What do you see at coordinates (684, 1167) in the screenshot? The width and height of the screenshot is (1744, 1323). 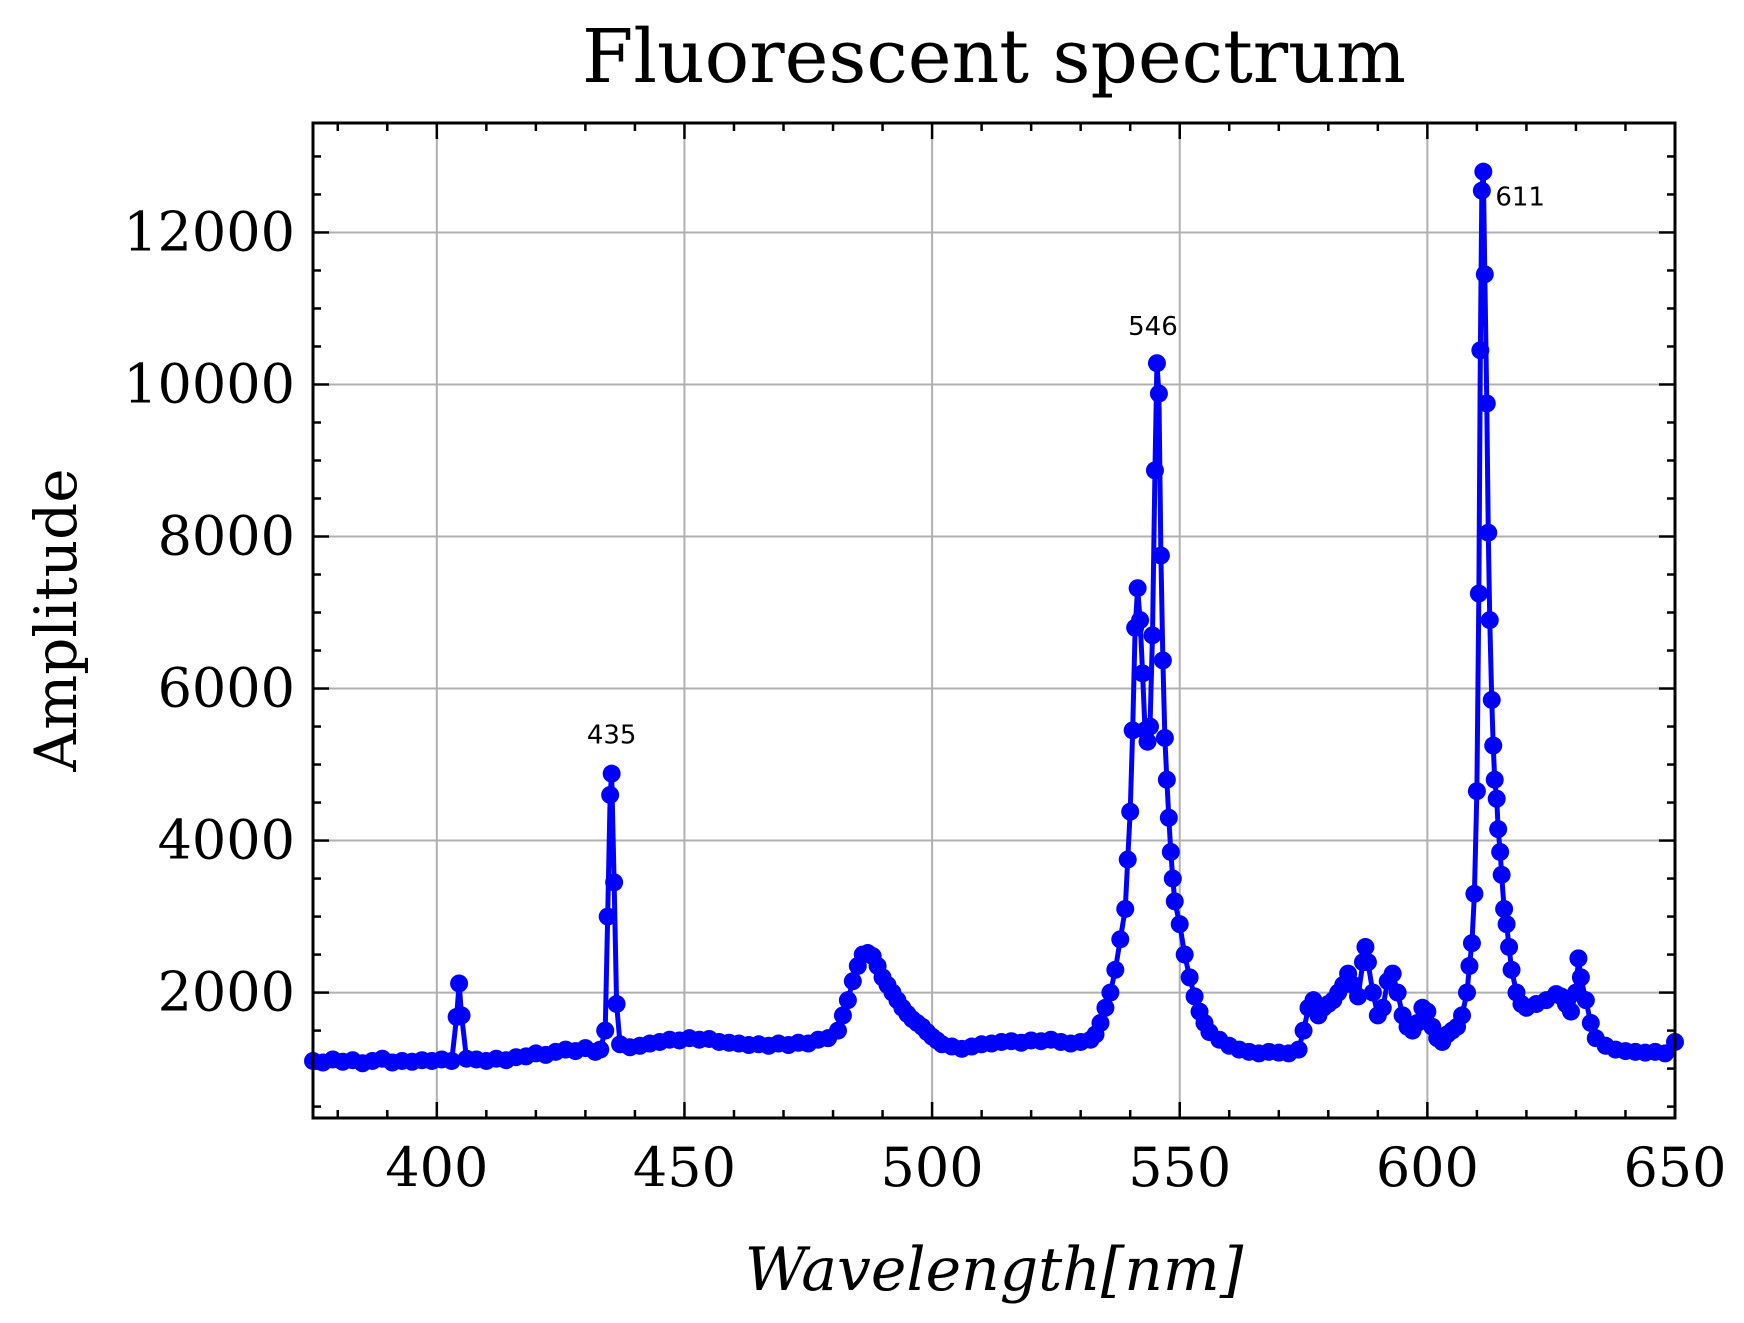 I see `x-tick-label: 450` at bounding box center [684, 1167].